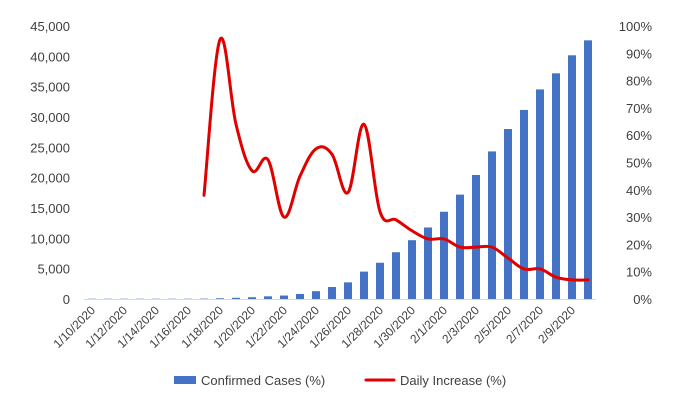 Image resolution: width=673 pixels, height=418 pixels. I want to click on y-left-tick-label: 40,000, so click(50, 56).